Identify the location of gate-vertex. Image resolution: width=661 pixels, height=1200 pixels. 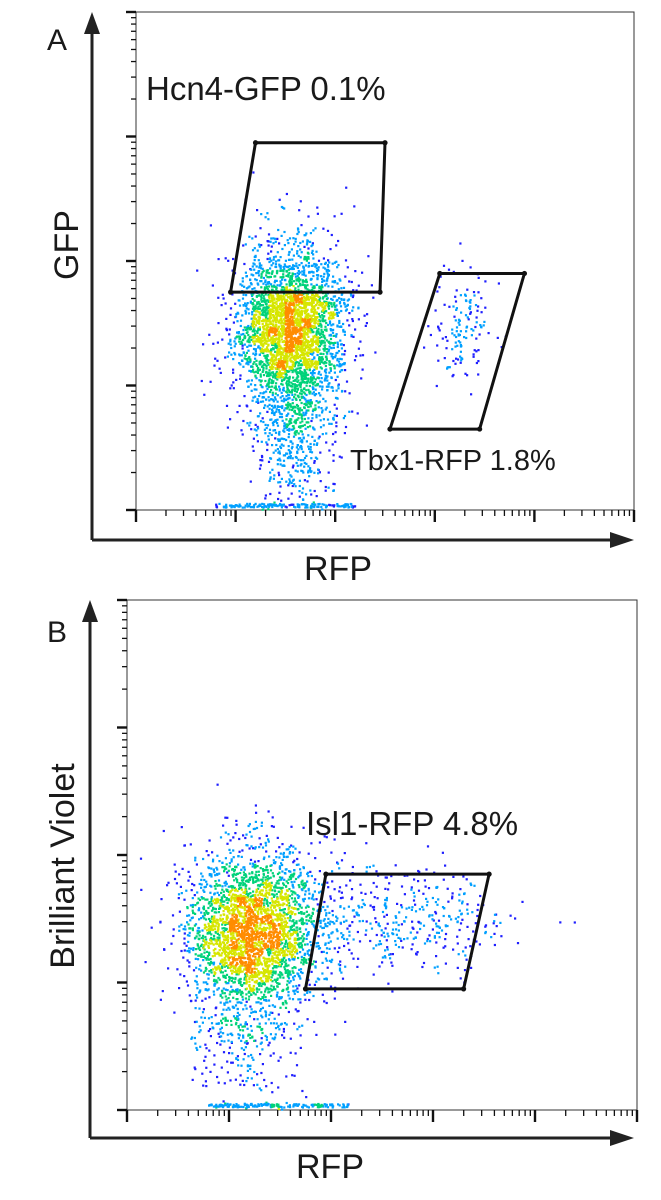
(440, 273).